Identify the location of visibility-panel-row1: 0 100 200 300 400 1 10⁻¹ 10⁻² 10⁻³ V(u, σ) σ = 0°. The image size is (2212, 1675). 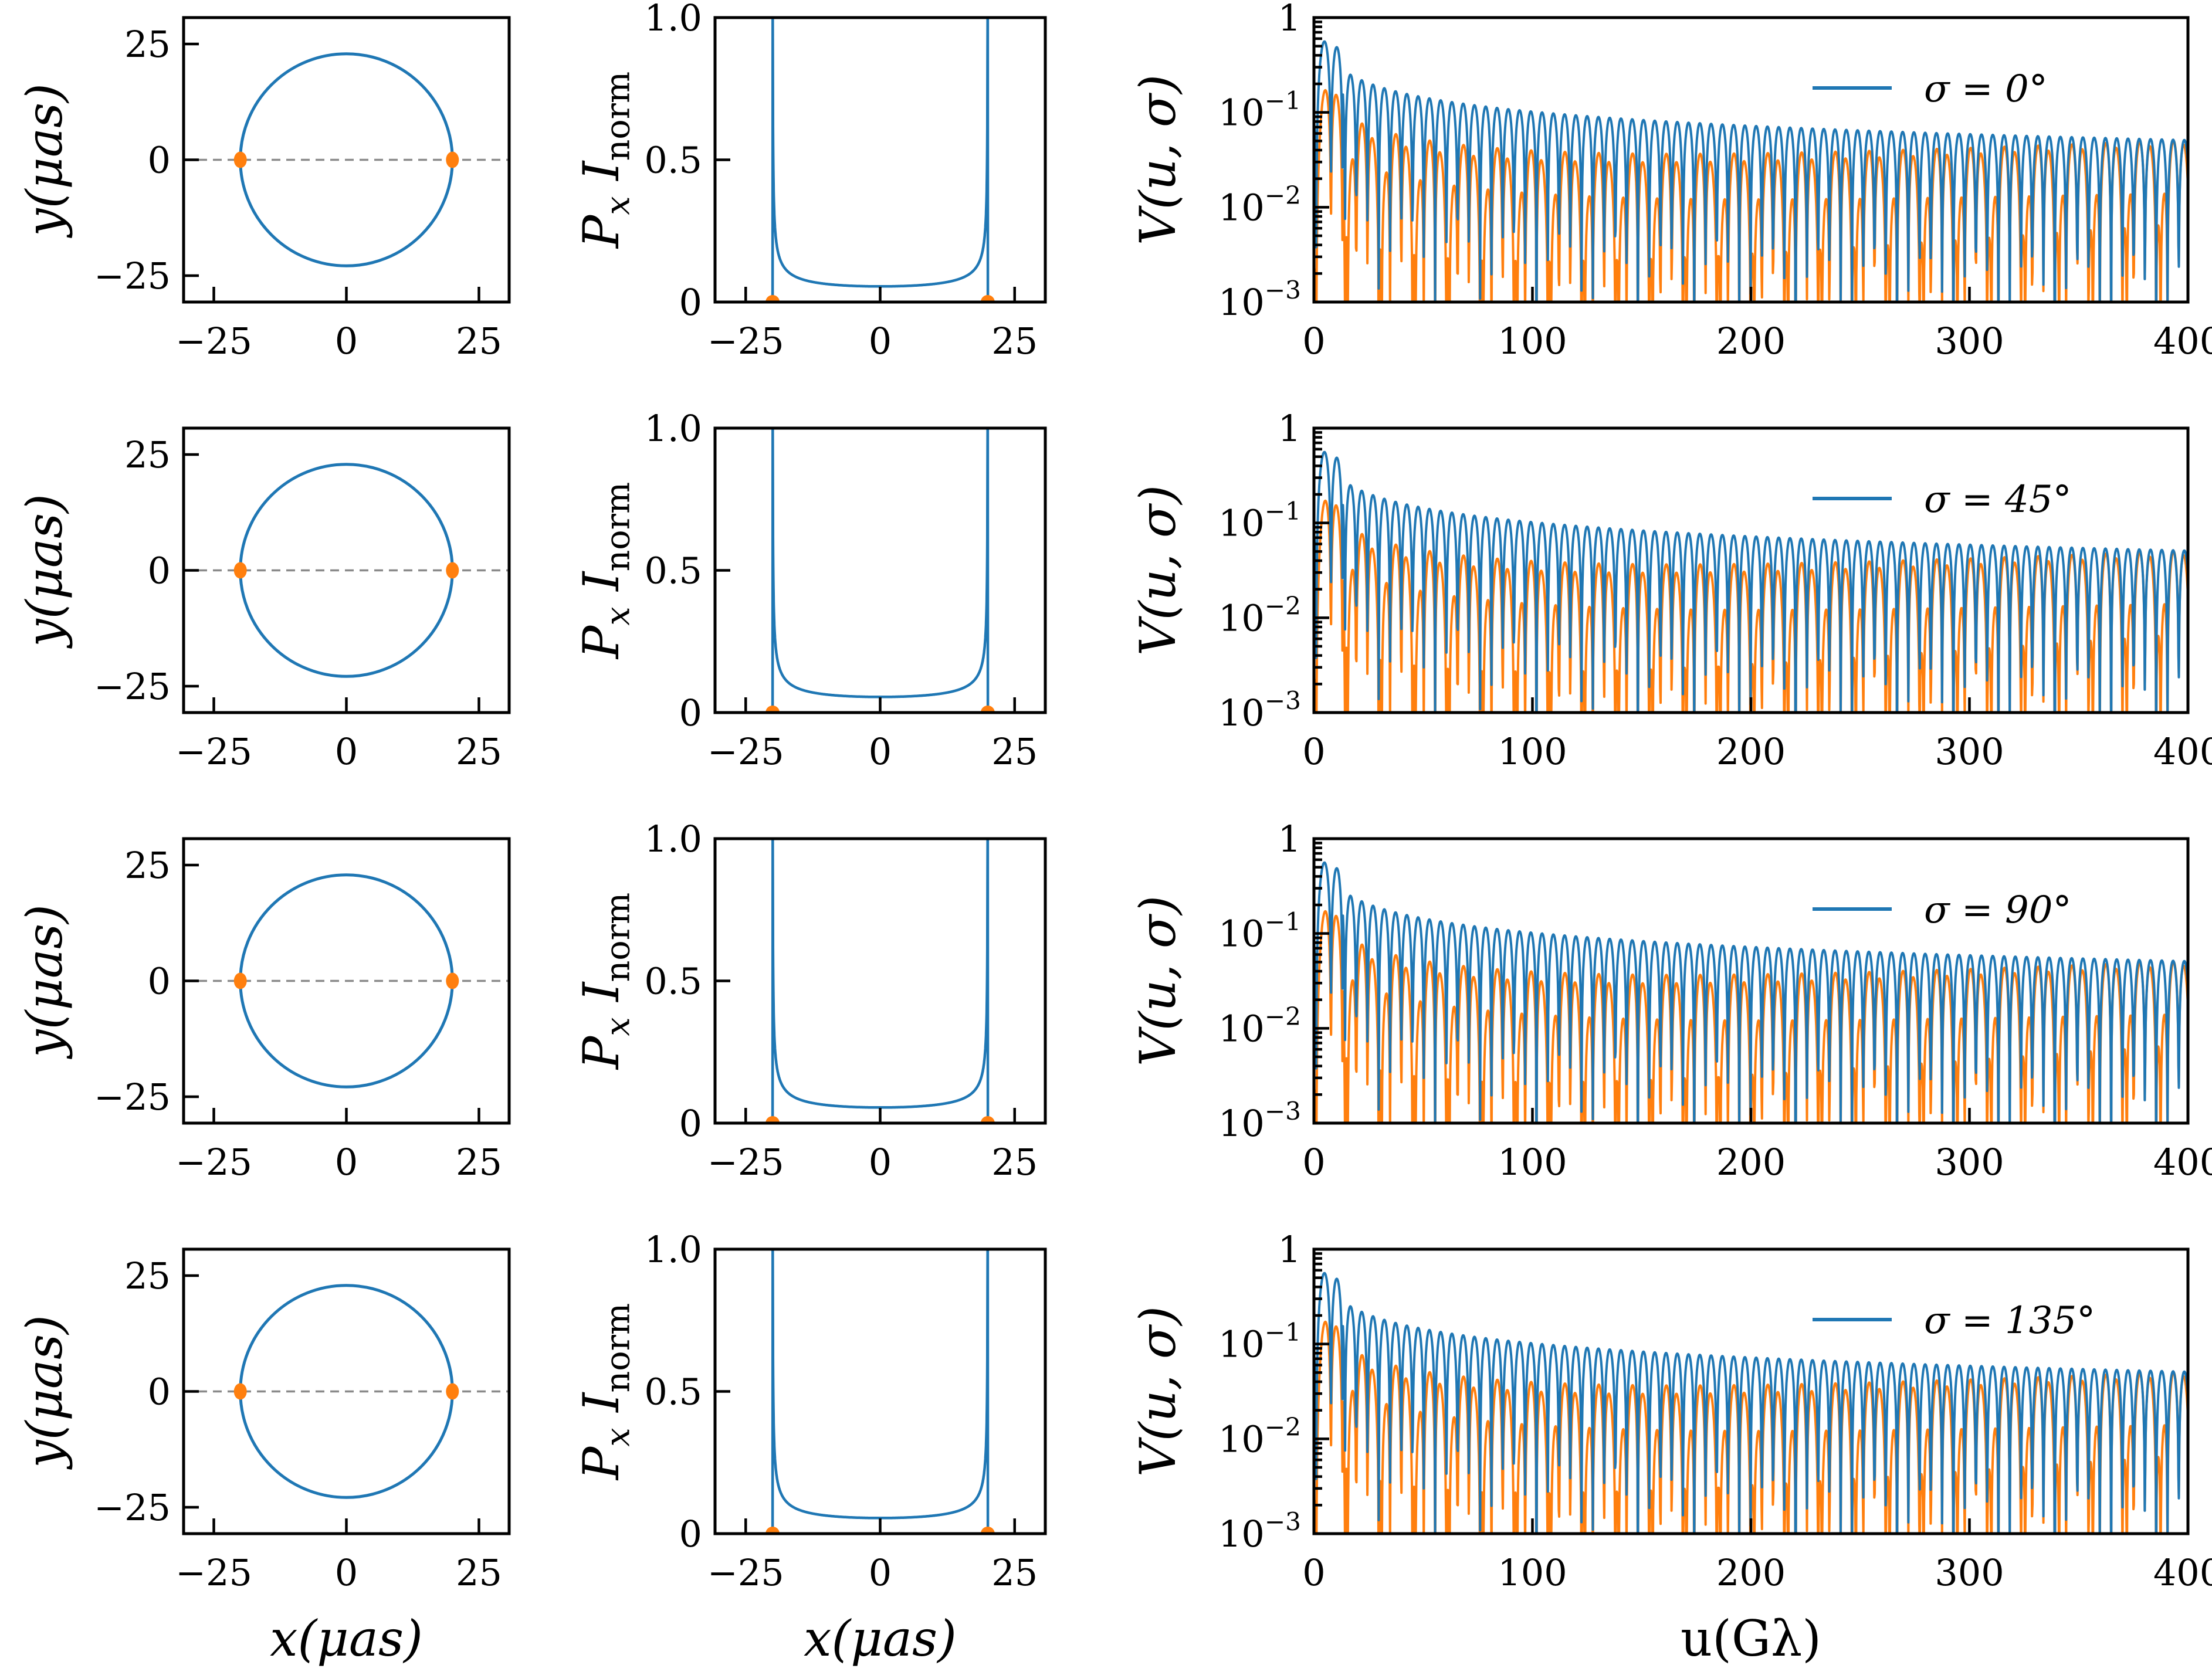
(1670, 181).